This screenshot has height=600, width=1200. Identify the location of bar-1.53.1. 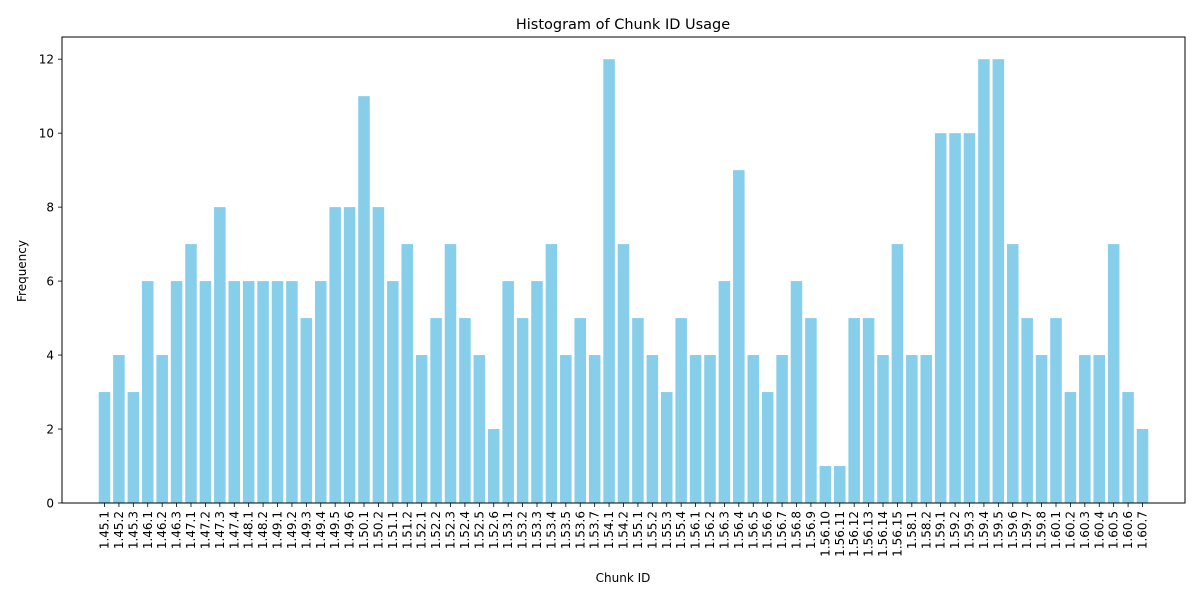
(508, 392).